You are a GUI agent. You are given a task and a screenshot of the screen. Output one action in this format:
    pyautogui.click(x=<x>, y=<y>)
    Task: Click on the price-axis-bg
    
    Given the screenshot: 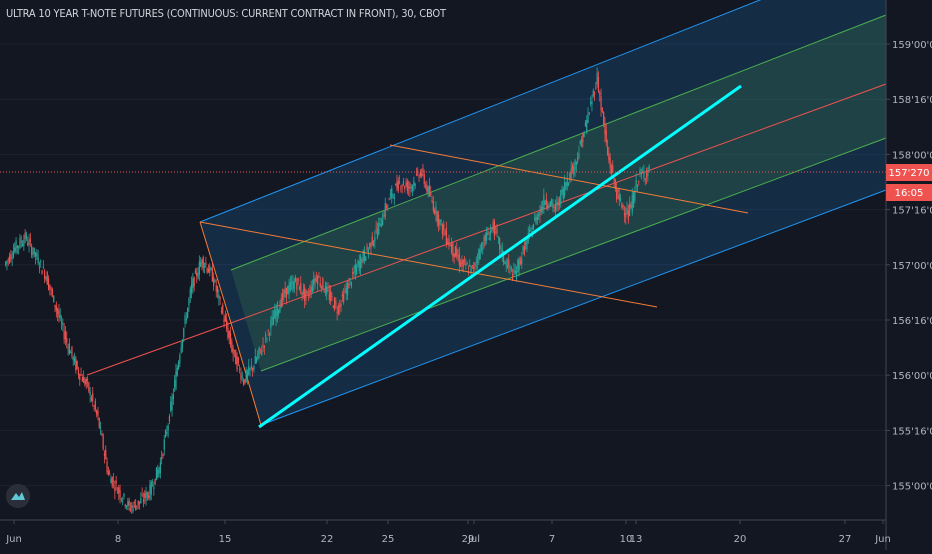 What is the action you would take?
    pyautogui.click(x=909, y=275)
    